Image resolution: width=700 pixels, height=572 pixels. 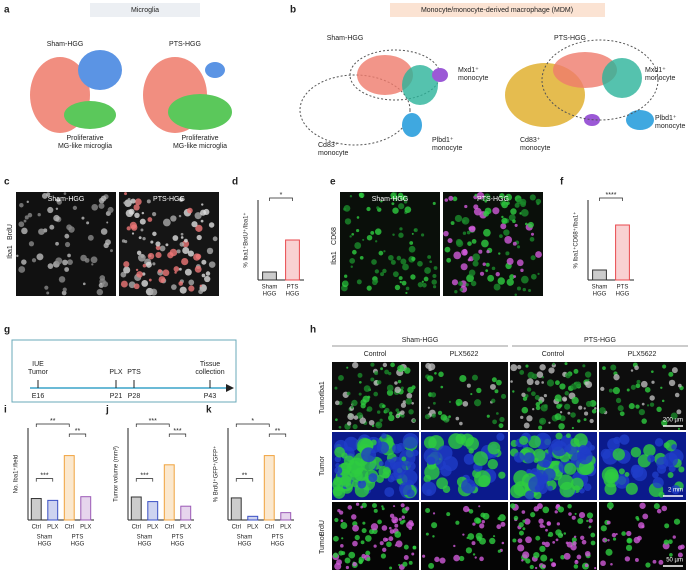 I want to click on significance-bracket, so click(x=252, y=425).